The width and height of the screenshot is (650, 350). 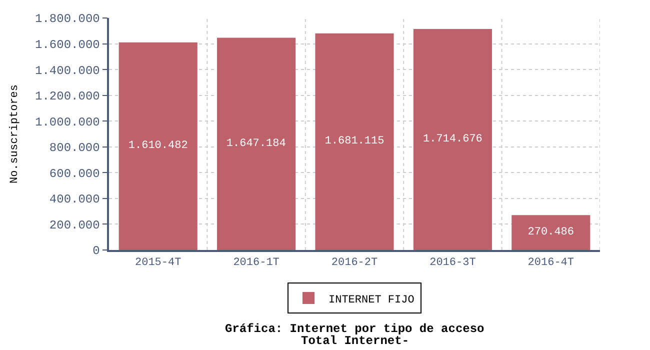 I want to click on y-tick-label: 1.800.000, so click(x=67, y=19).